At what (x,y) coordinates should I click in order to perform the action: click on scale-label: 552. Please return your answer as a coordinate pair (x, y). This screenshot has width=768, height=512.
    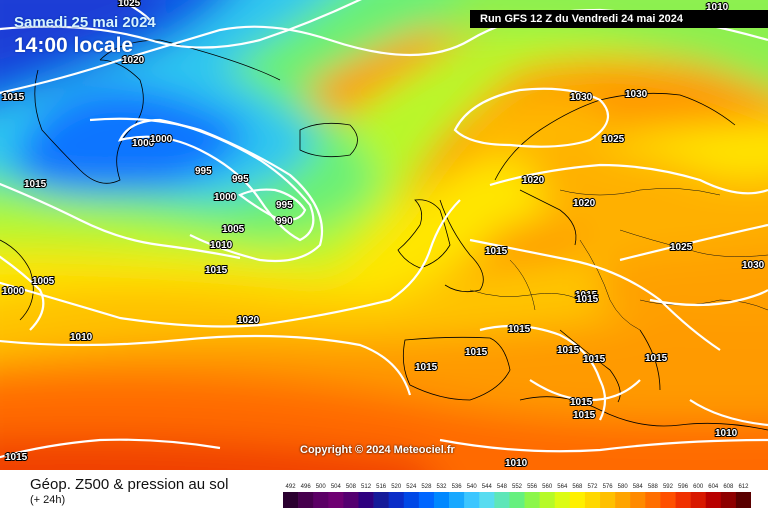
    Looking at the image, I should click on (517, 487).